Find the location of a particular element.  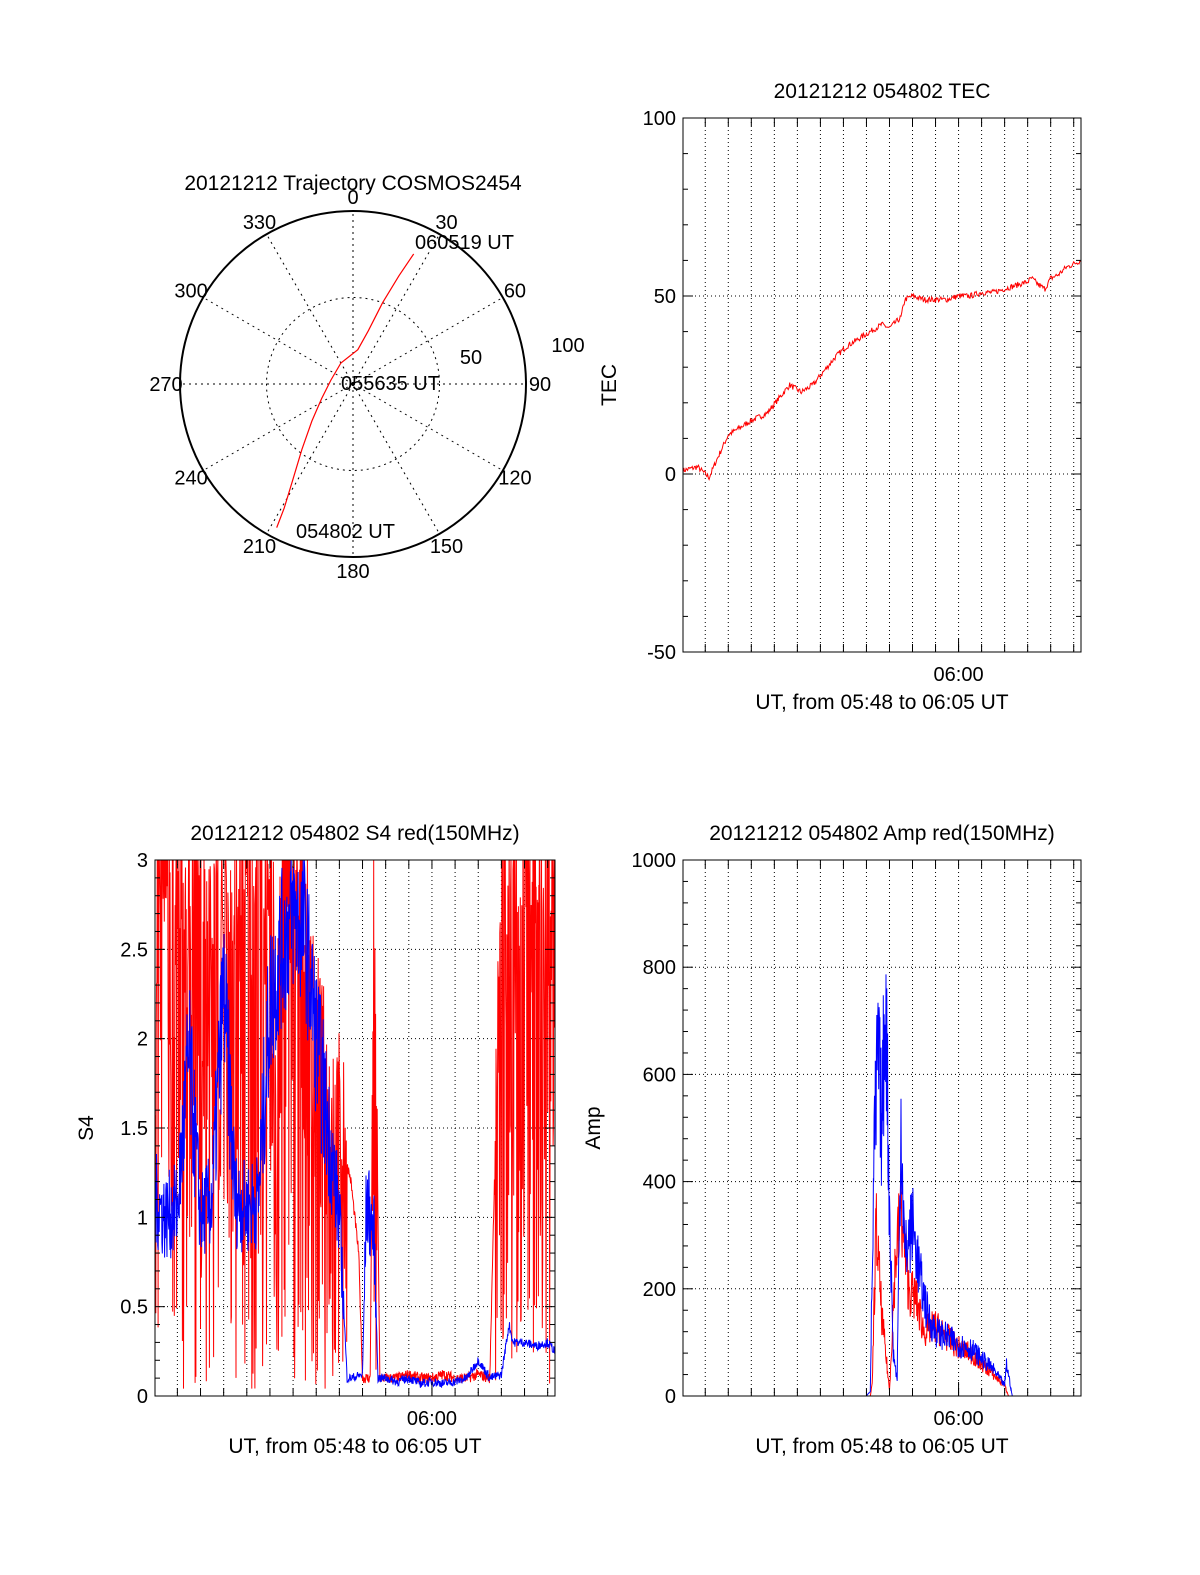

trajectory-start-label: 054802 UT is located at coordinates (345, 532).